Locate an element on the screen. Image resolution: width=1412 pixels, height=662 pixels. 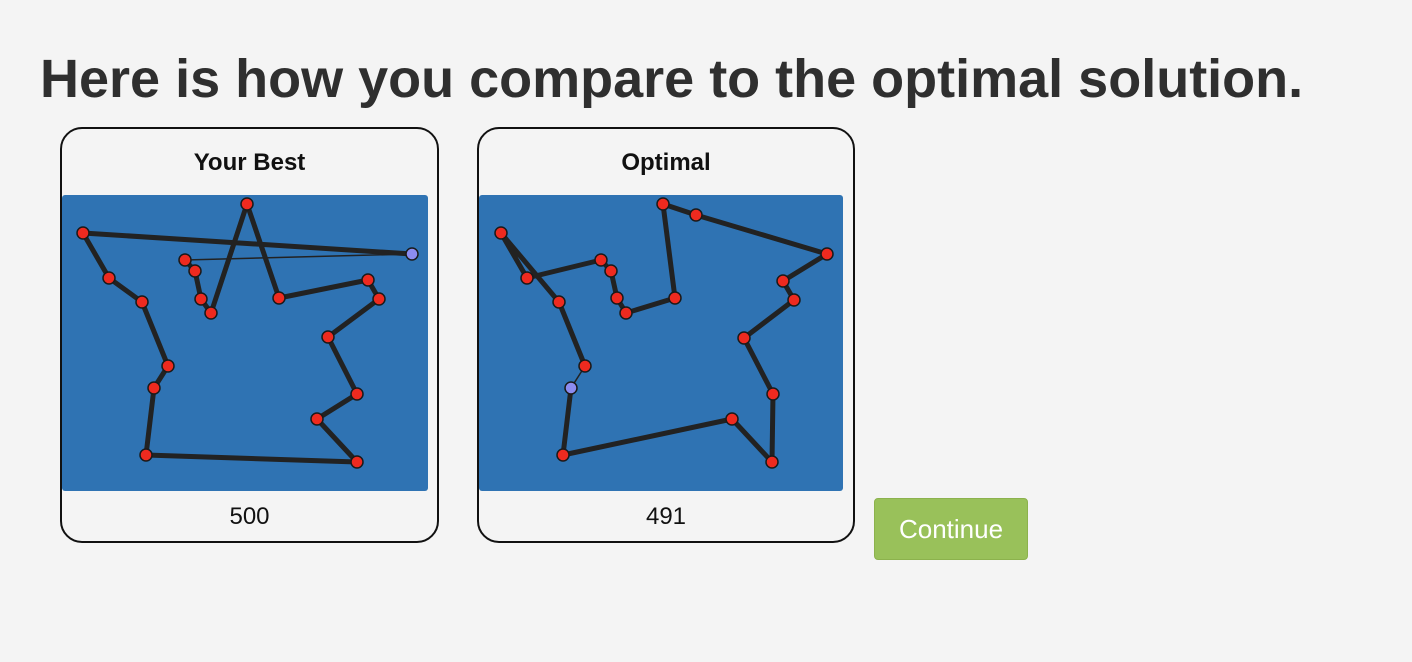
optimal-tour-map is located at coordinates (661, 343).